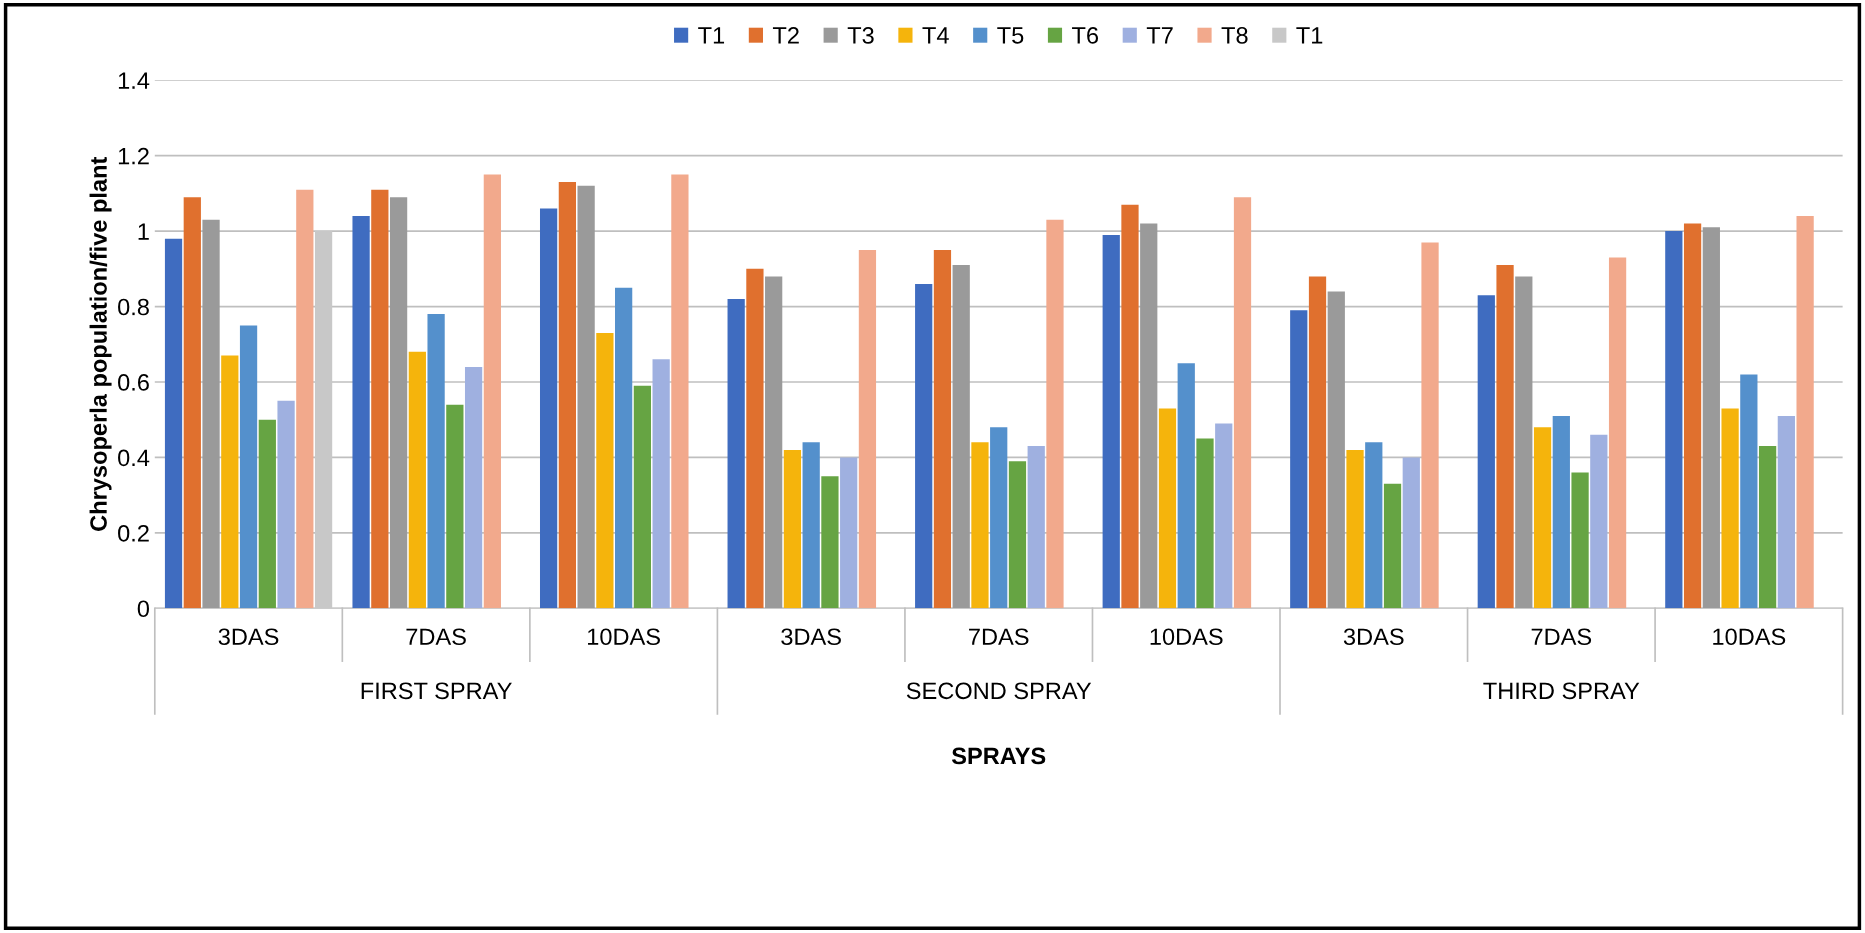  I want to click on y-tick-label: 1.4, so click(134, 80).